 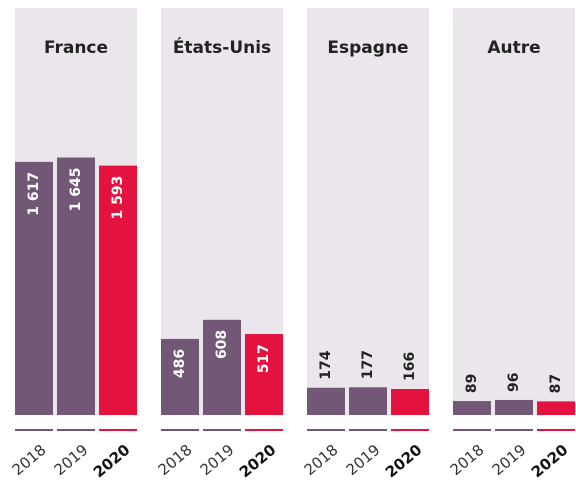 What do you see at coordinates (76, 48) in the screenshot?
I see `panel-title: France` at bounding box center [76, 48].